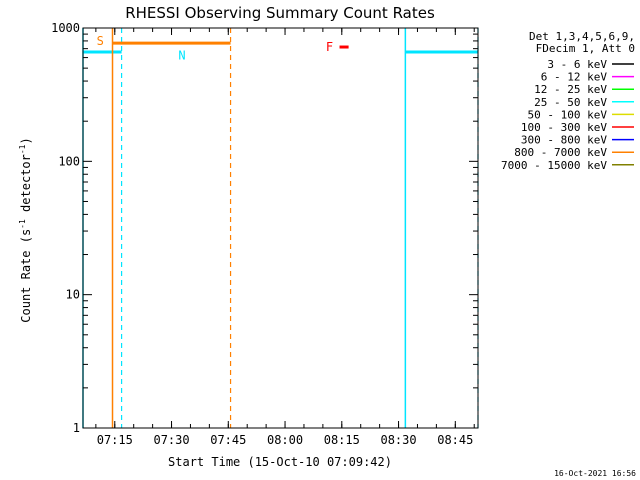 The width and height of the screenshot is (640, 480). I want to click on x-tick-label: 08:45, so click(455, 440).